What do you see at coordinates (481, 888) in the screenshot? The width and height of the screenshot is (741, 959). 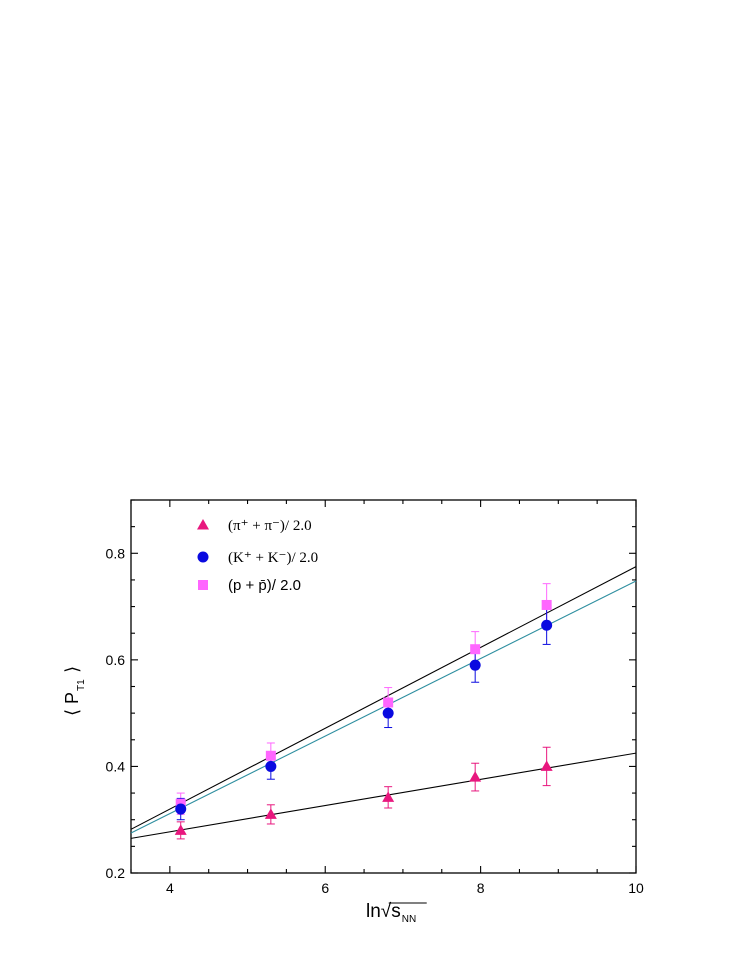 I see `x-tick-label: 8` at bounding box center [481, 888].